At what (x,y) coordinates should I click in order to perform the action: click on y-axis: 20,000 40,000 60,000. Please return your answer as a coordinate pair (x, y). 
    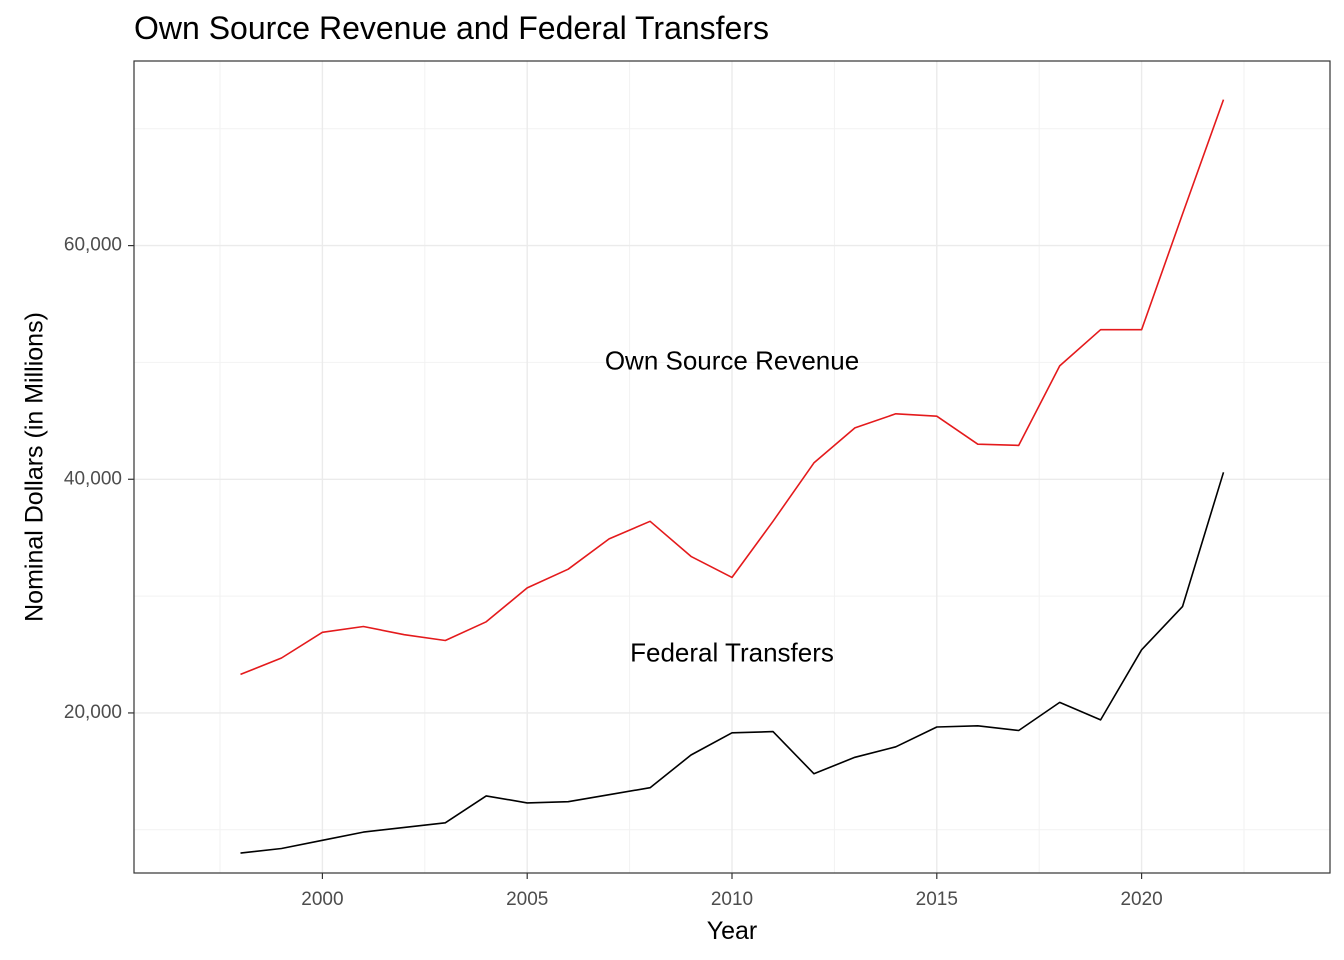
    Looking at the image, I should click on (99, 479).